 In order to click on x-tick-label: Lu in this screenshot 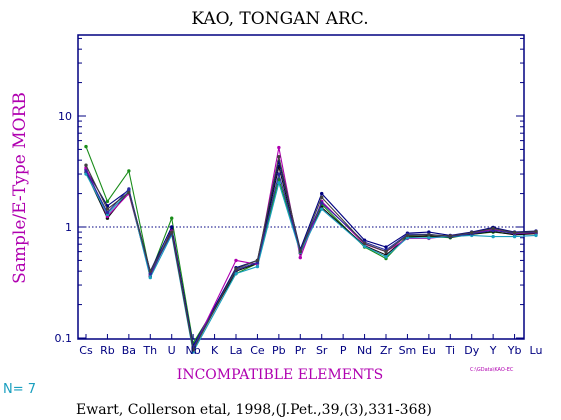, I will do `click(536, 350)`.